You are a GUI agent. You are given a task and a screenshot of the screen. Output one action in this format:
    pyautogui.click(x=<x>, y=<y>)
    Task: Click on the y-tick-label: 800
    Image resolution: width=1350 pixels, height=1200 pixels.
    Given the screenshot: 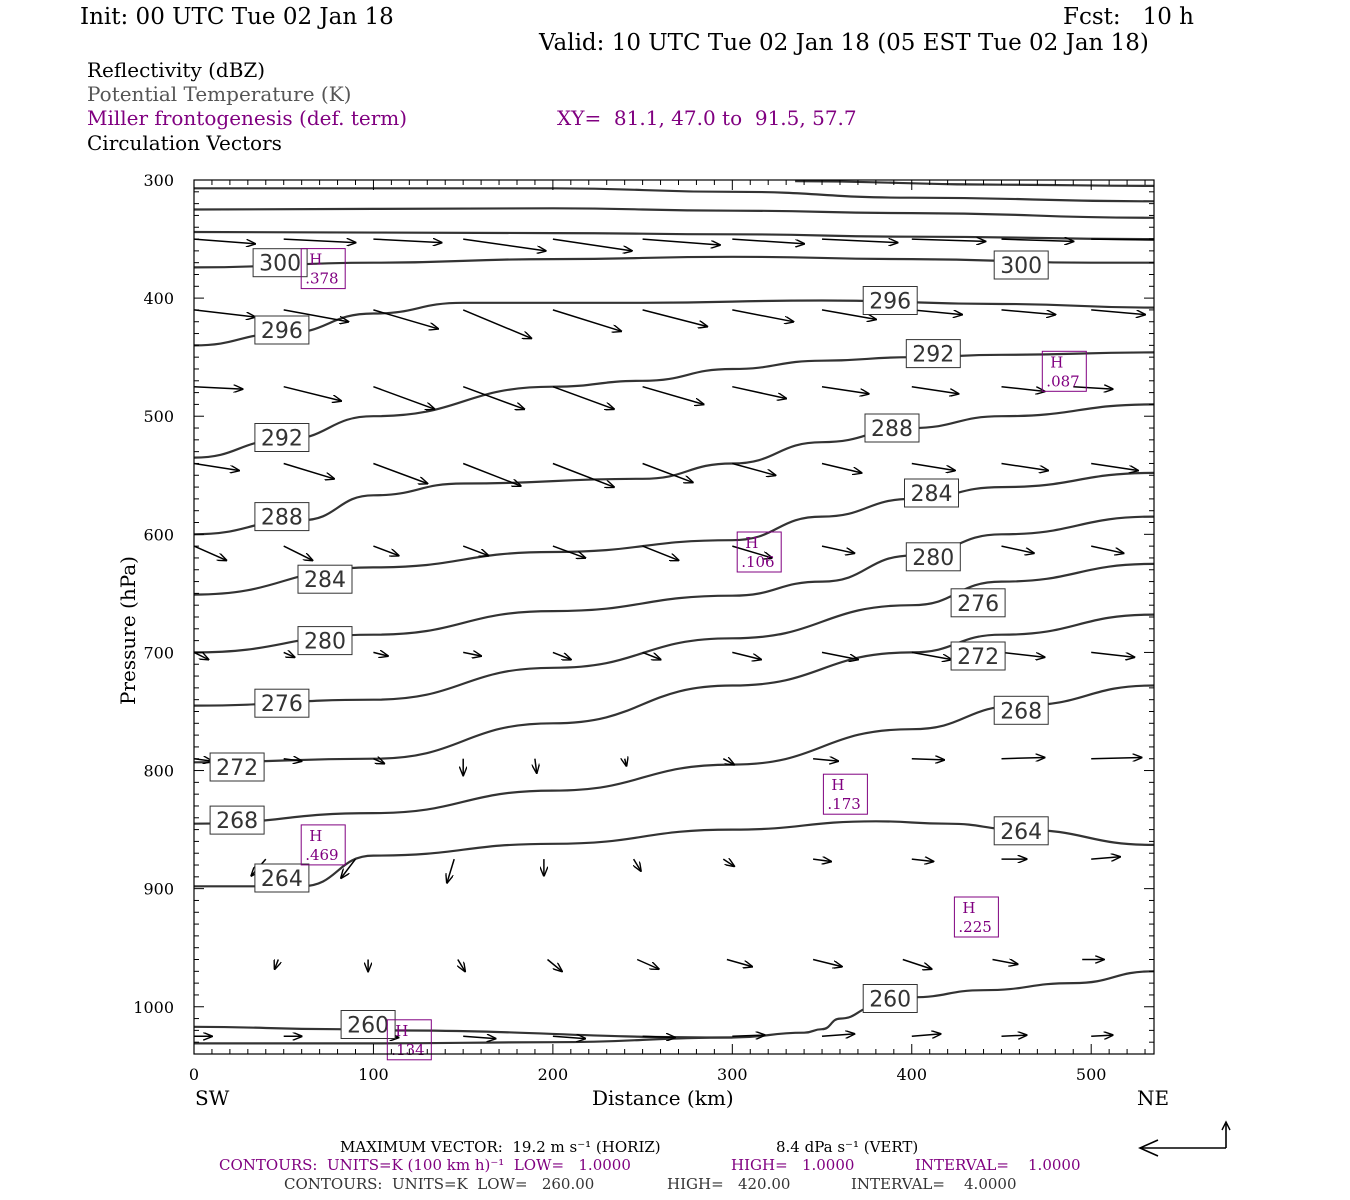 What is the action you would take?
    pyautogui.click(x=158, y=771)
    